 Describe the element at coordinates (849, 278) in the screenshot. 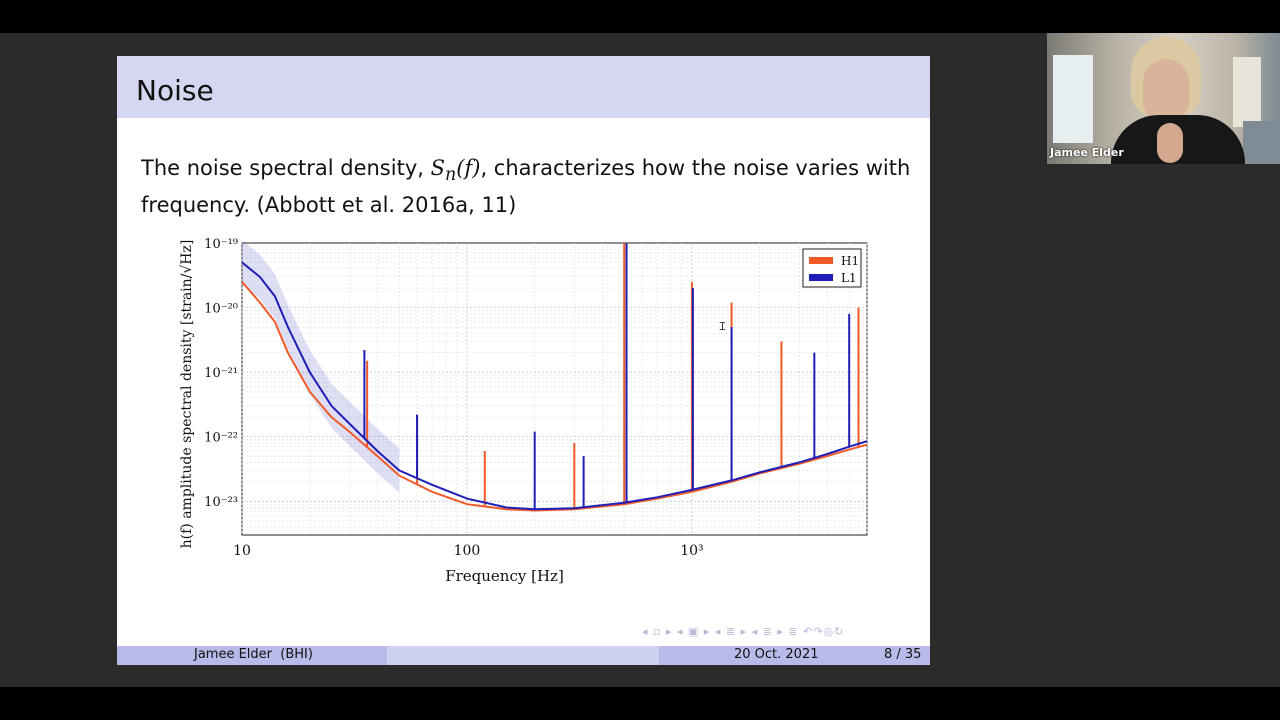

I see `legend-label-l1: L1` at that location.